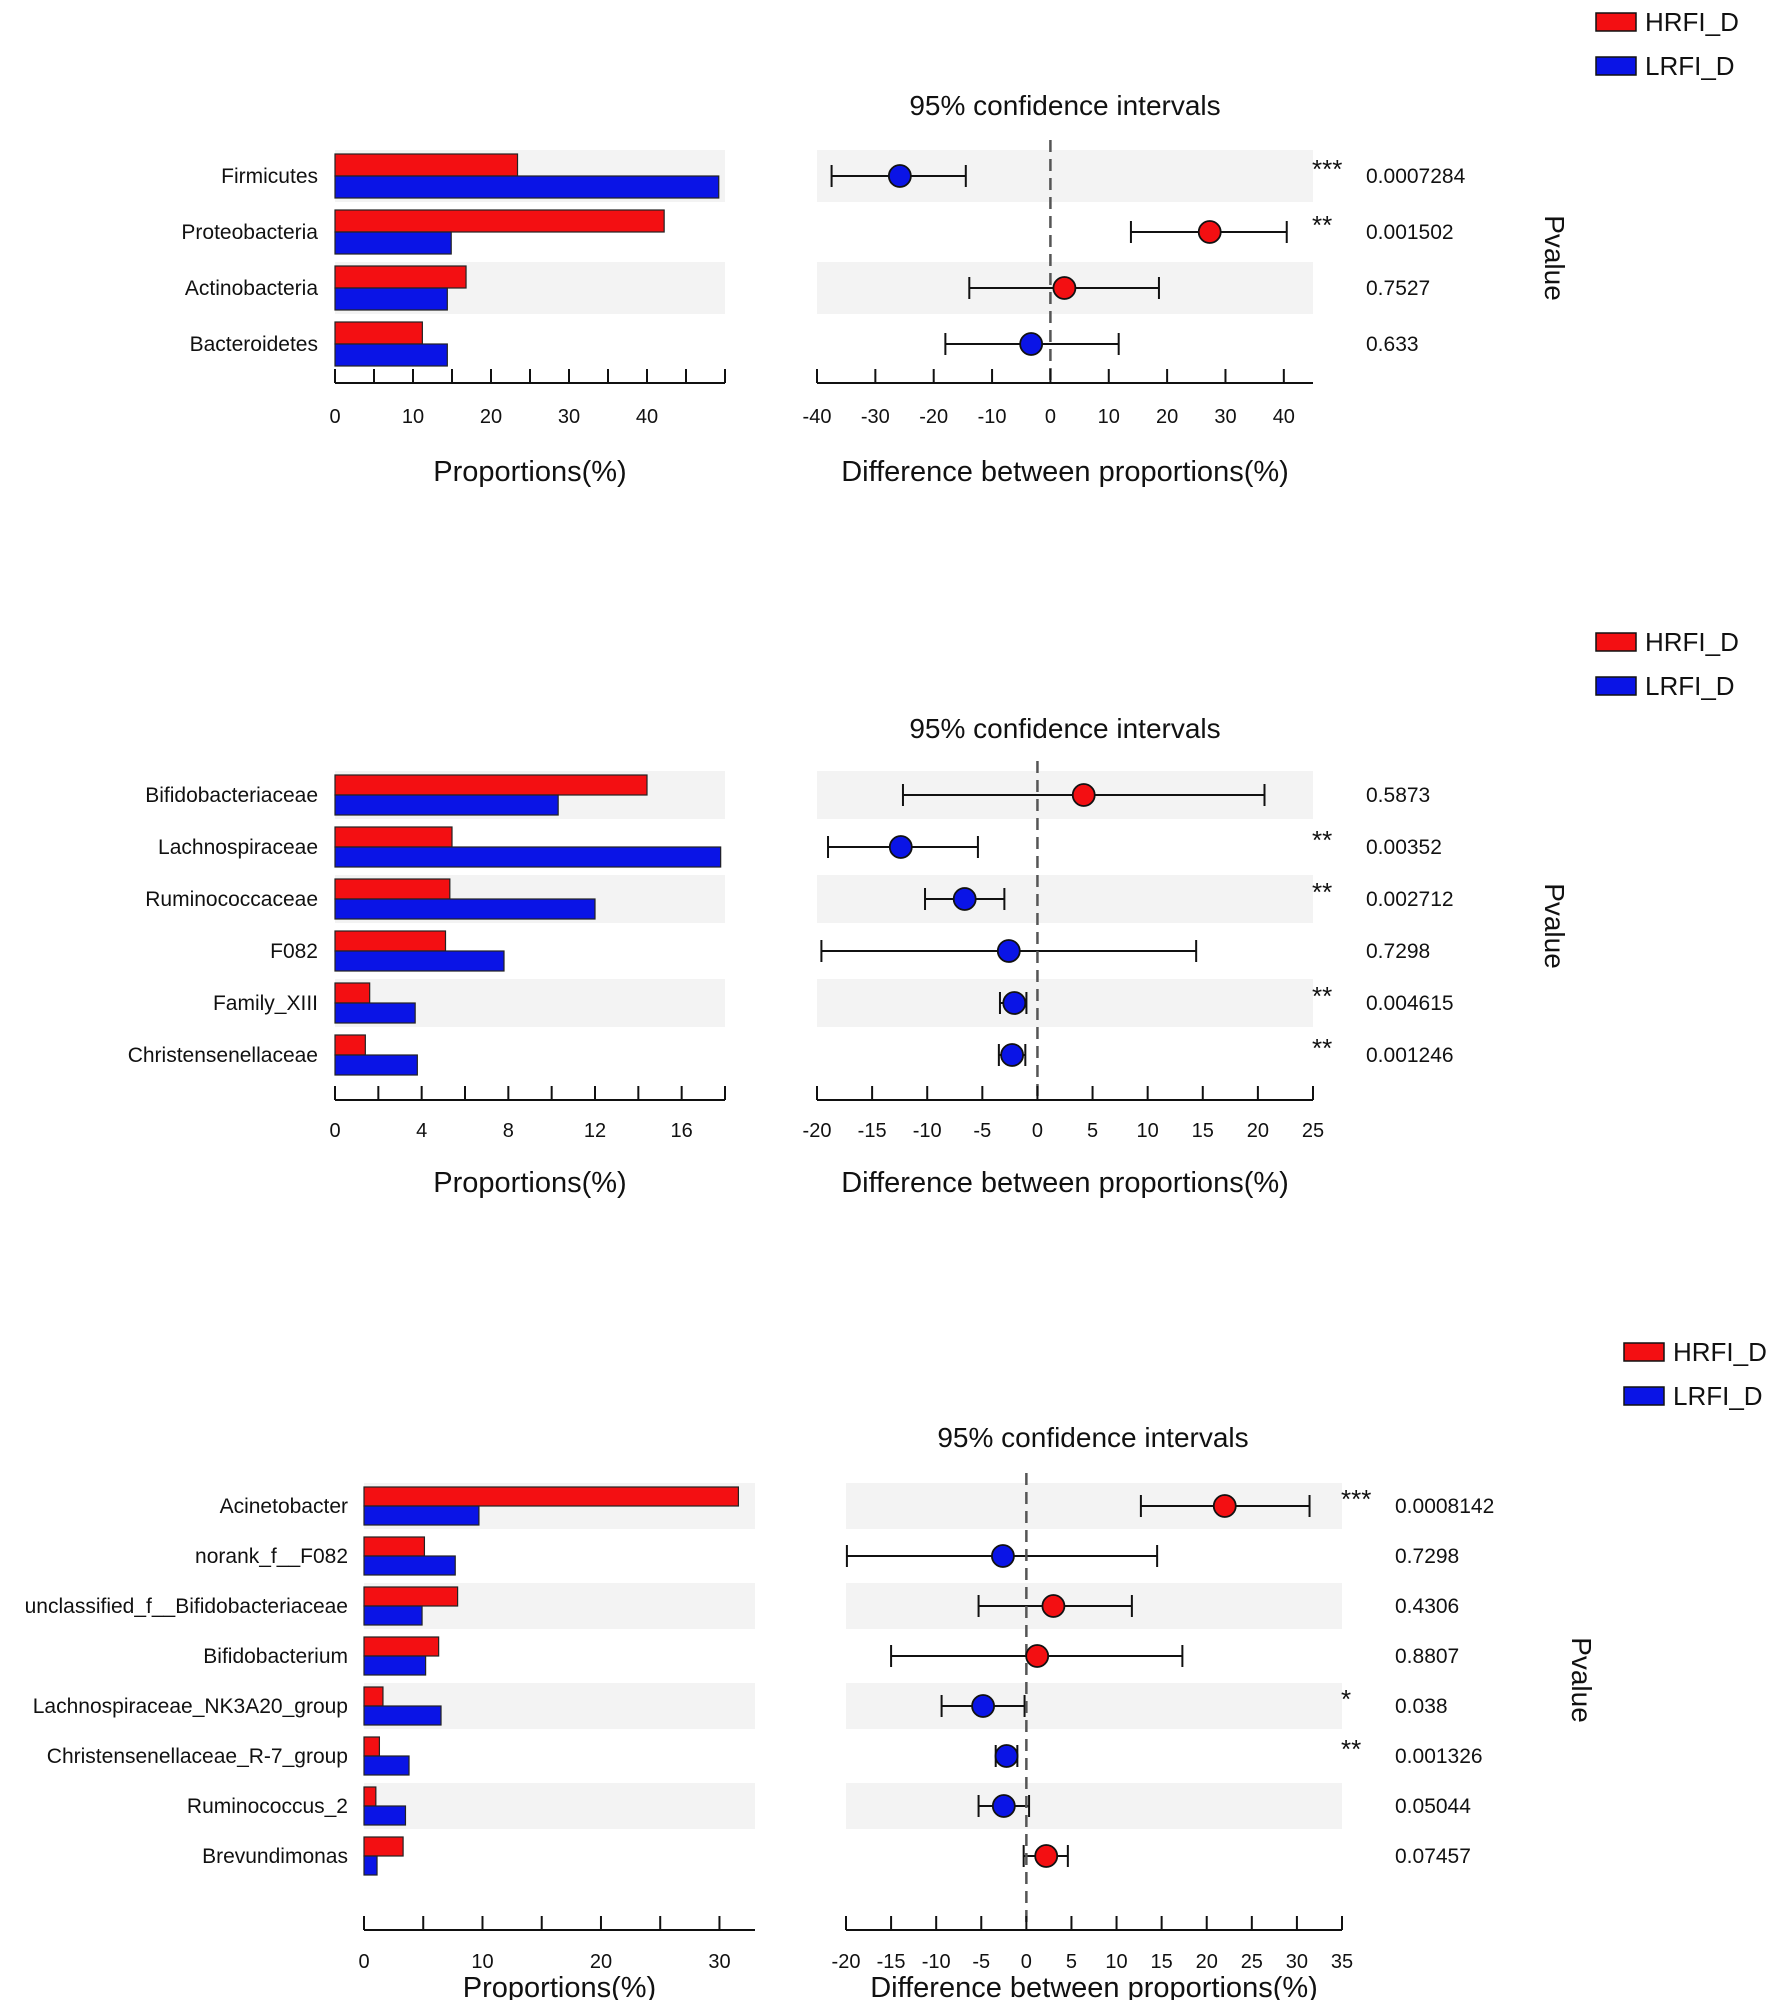 The height and width of the screenshot is (2005, 1772). I want to click on pvalue-text: 0.004615, so click(1410, 1003).